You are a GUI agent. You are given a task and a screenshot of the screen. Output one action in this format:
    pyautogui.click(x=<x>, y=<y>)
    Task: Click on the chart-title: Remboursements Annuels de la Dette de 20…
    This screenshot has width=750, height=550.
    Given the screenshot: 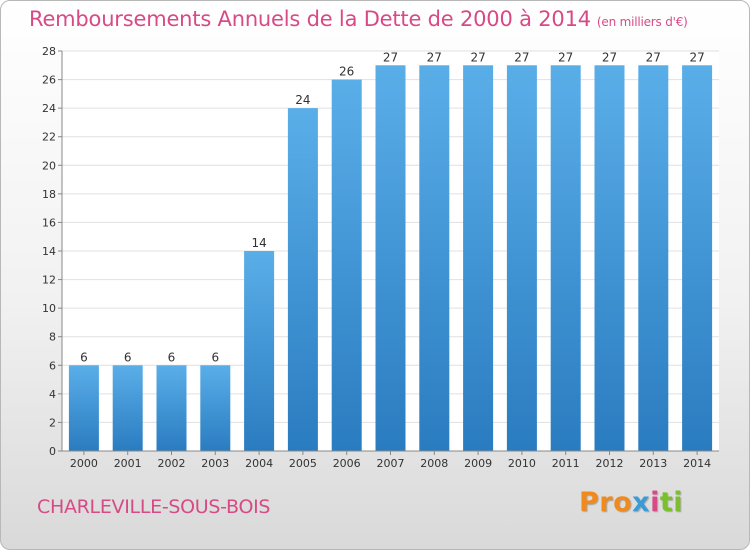 What is the action you would take?
    pyautogui.click(x=358, y=19)
    